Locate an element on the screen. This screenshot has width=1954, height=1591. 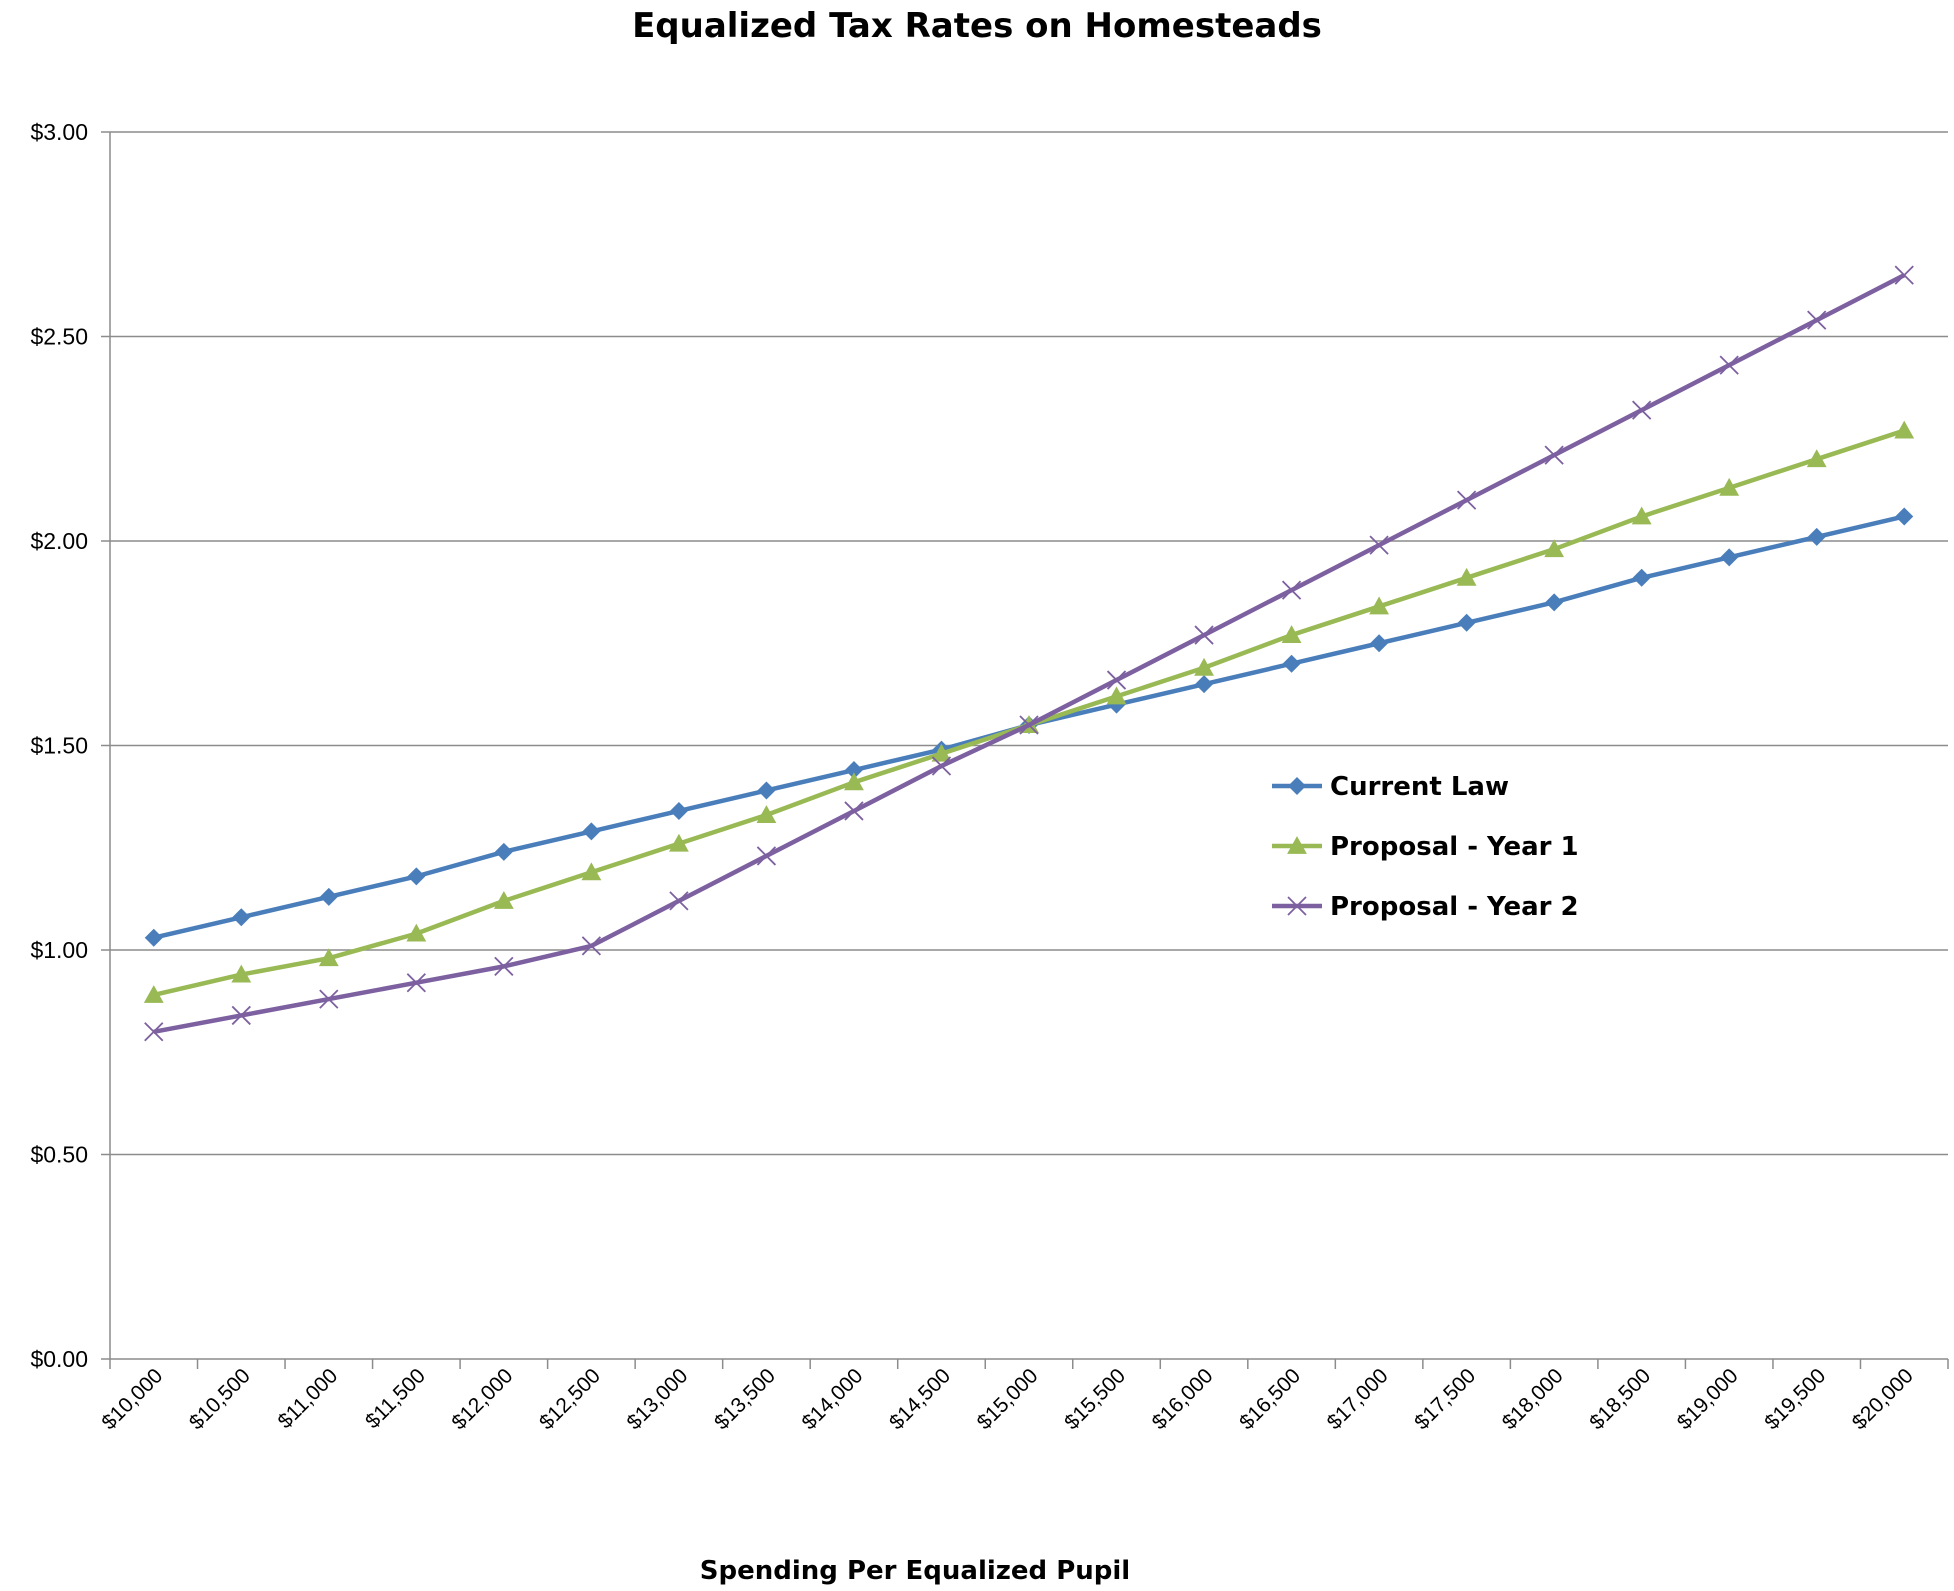
y-tick-label: $3.00 is located at coordinates (59, 132).